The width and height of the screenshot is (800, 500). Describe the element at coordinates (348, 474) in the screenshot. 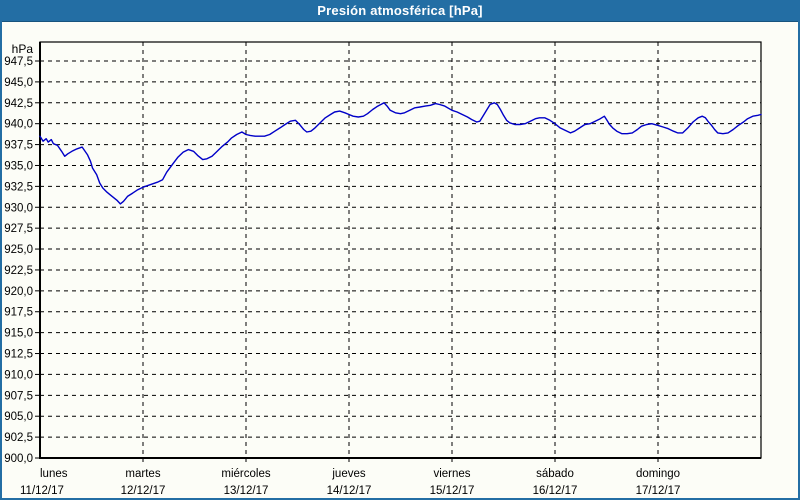

I see `x-axis-day-label: jueves` at that location.